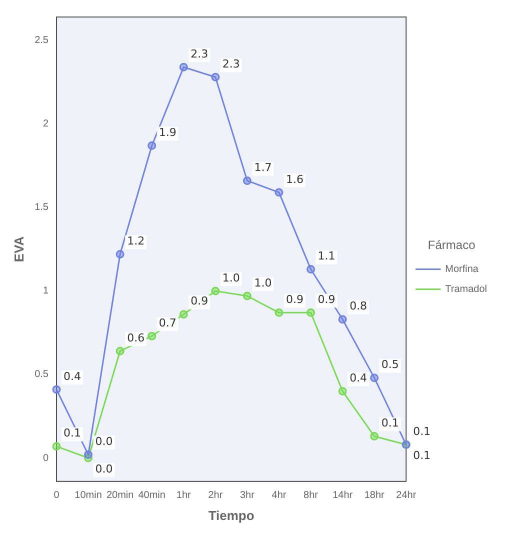 The height and width of the screenshot is (536, 513). I want to click on x-tick-label: 18hr, so click(375, 496).